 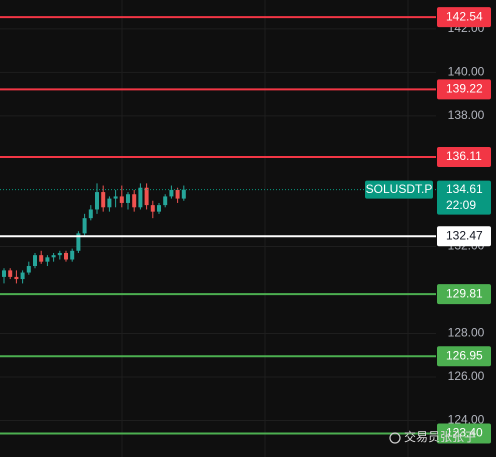 I want to click on price-box, so click(x=464, y=197).